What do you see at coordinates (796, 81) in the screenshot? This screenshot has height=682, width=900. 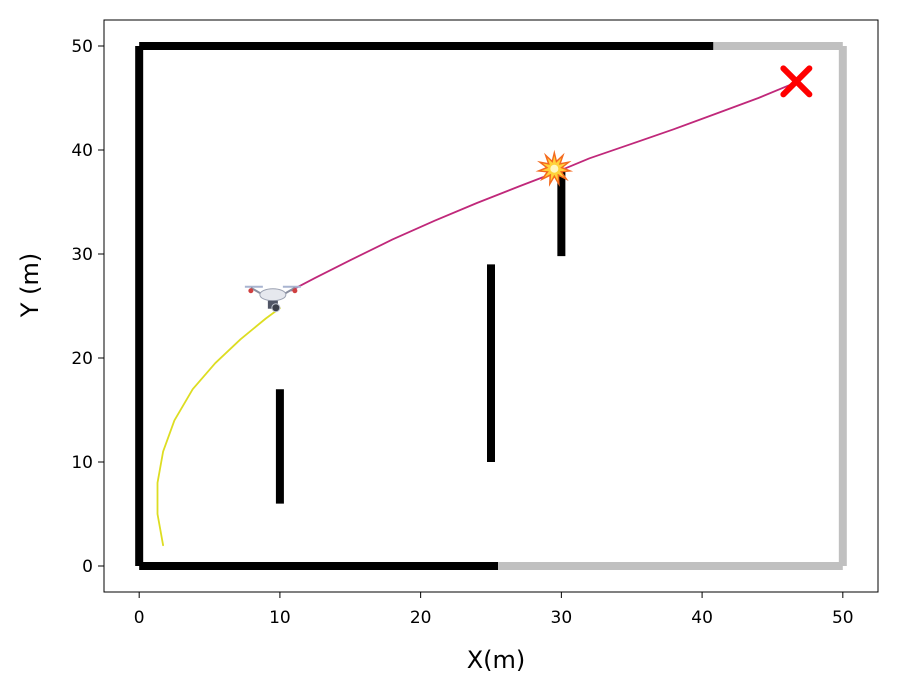 I see `goal-x-icon` at bounding box center [796, 81].